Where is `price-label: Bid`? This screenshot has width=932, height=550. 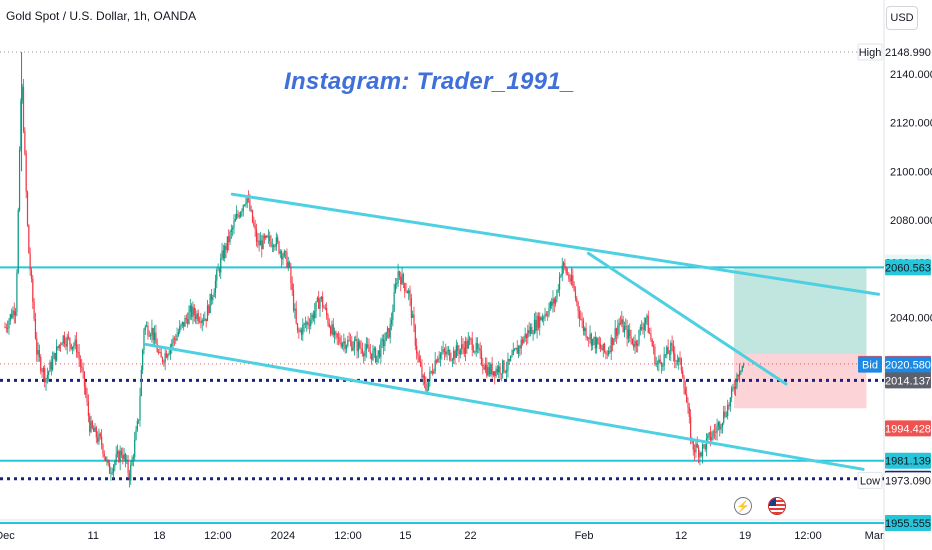 price-label: Bid is located at coordinates (870, 364).